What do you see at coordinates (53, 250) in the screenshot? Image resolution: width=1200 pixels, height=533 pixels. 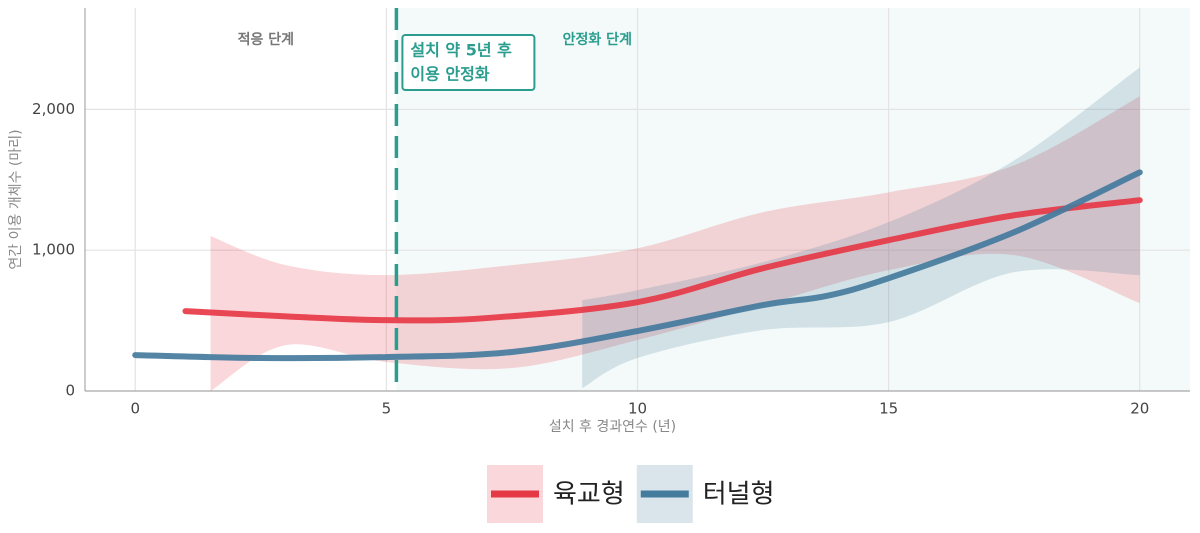 I see `y-tick-label: 1,000` at bounding box center [53, 250].